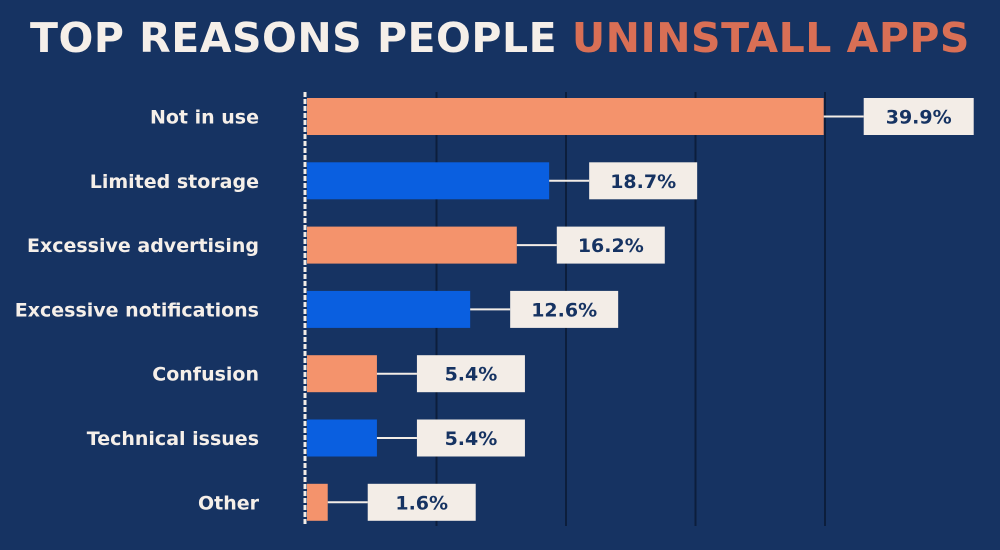  What do you see at coordinates (173, 439) in the screenshot?
I see `category-label: Technical issues` at bounding box center [173, 439].